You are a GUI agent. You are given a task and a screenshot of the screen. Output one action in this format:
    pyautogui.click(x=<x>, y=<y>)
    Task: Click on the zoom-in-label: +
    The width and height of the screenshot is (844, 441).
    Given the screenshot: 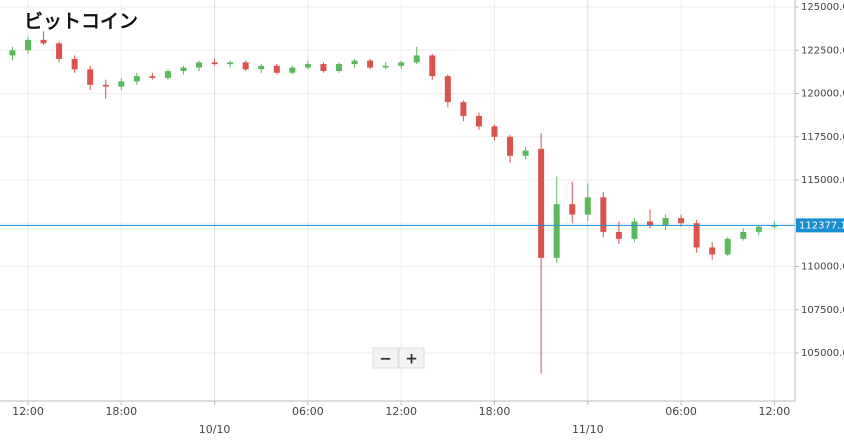 What is the action you would take?
    pyautogui.click(x=411, y=359)
    